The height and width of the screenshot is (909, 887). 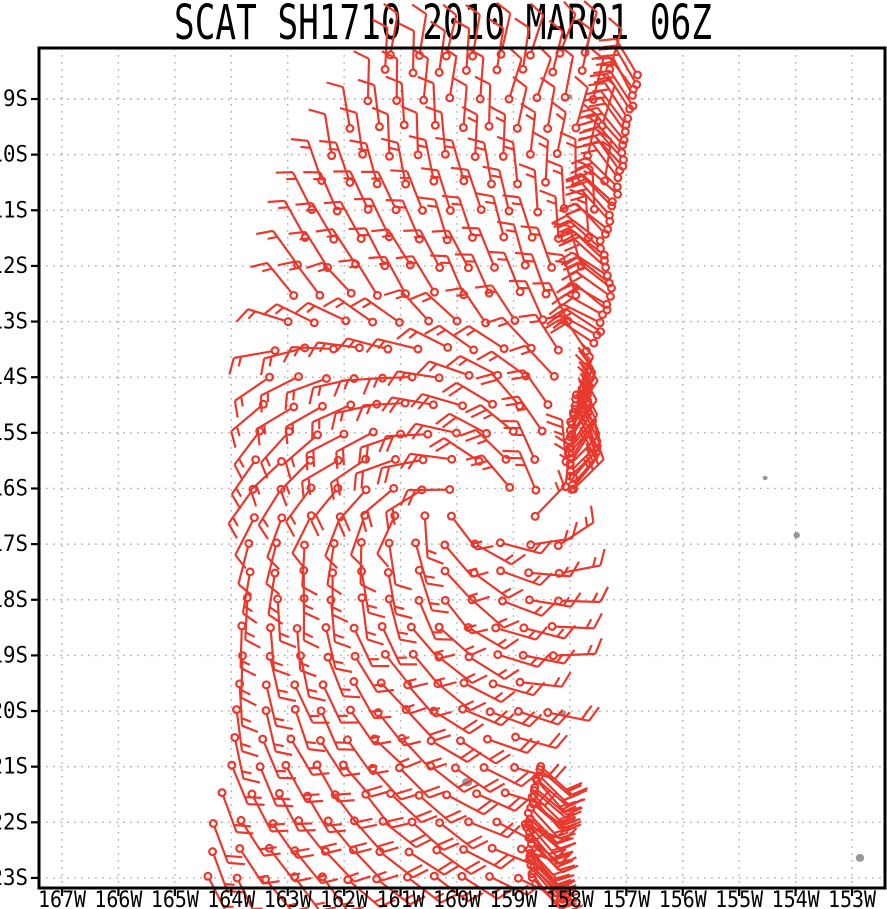 I want to click on y-tick-label: 18S, so click(x=14, y=600).